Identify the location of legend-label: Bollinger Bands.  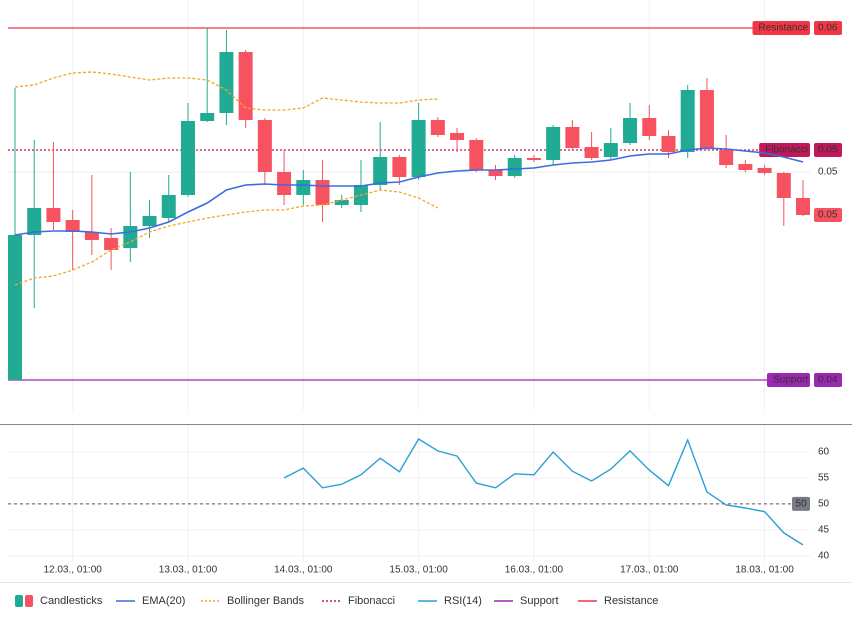
(266, 601).